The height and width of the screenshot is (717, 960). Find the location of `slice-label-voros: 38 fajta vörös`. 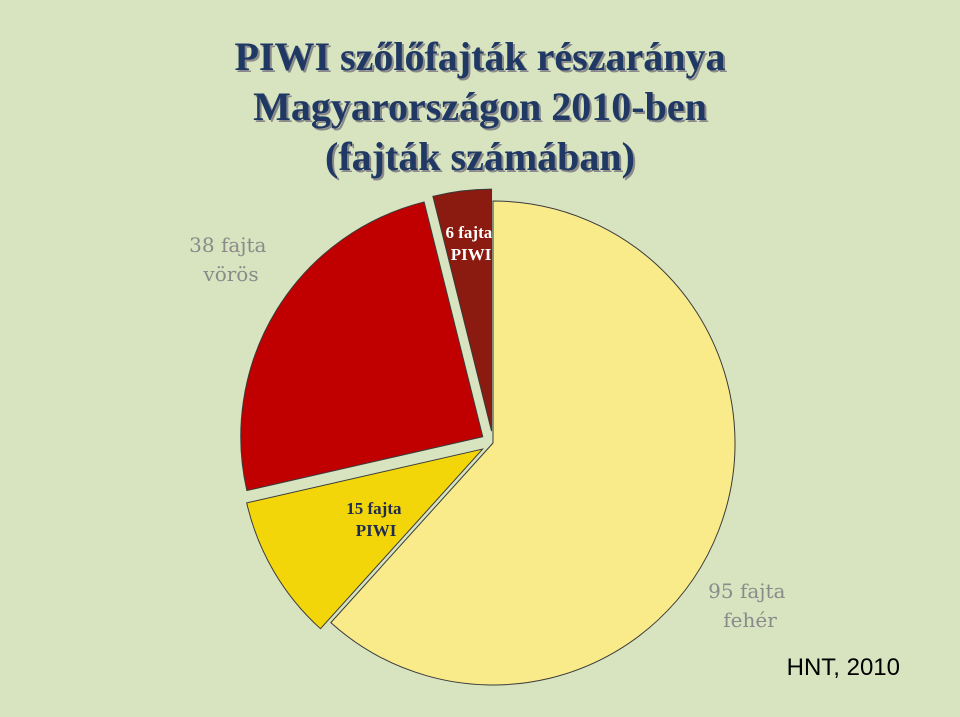

slice-label-voros: 38 fajta vörös is located at coordinates (231, 259).